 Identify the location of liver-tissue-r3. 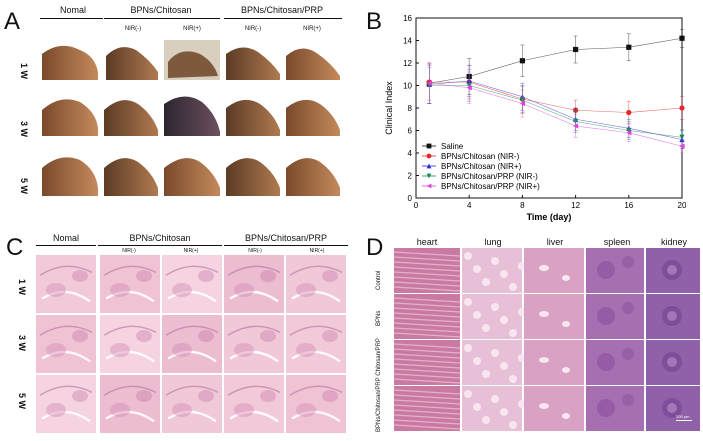
(554, 362).